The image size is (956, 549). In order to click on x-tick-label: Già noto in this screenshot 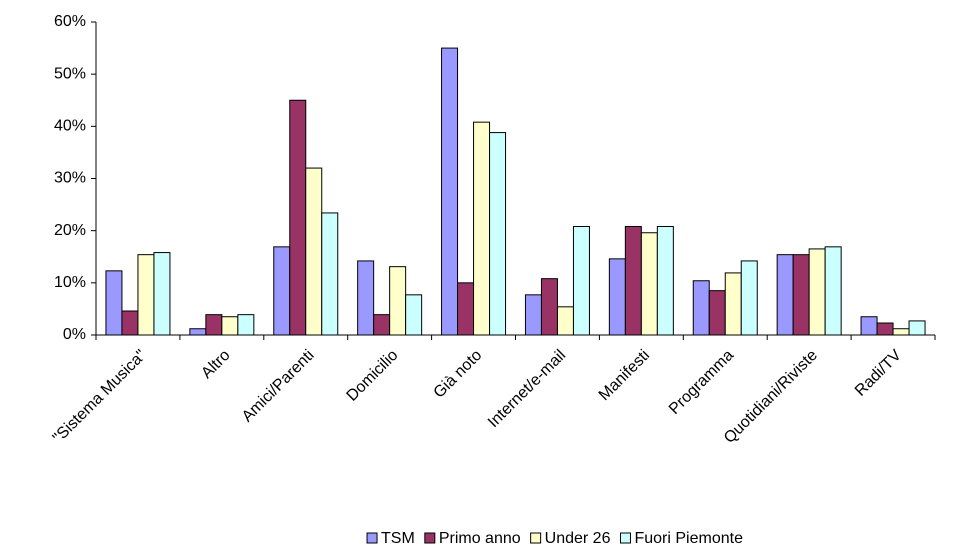, I will do `click(458, 374)`.